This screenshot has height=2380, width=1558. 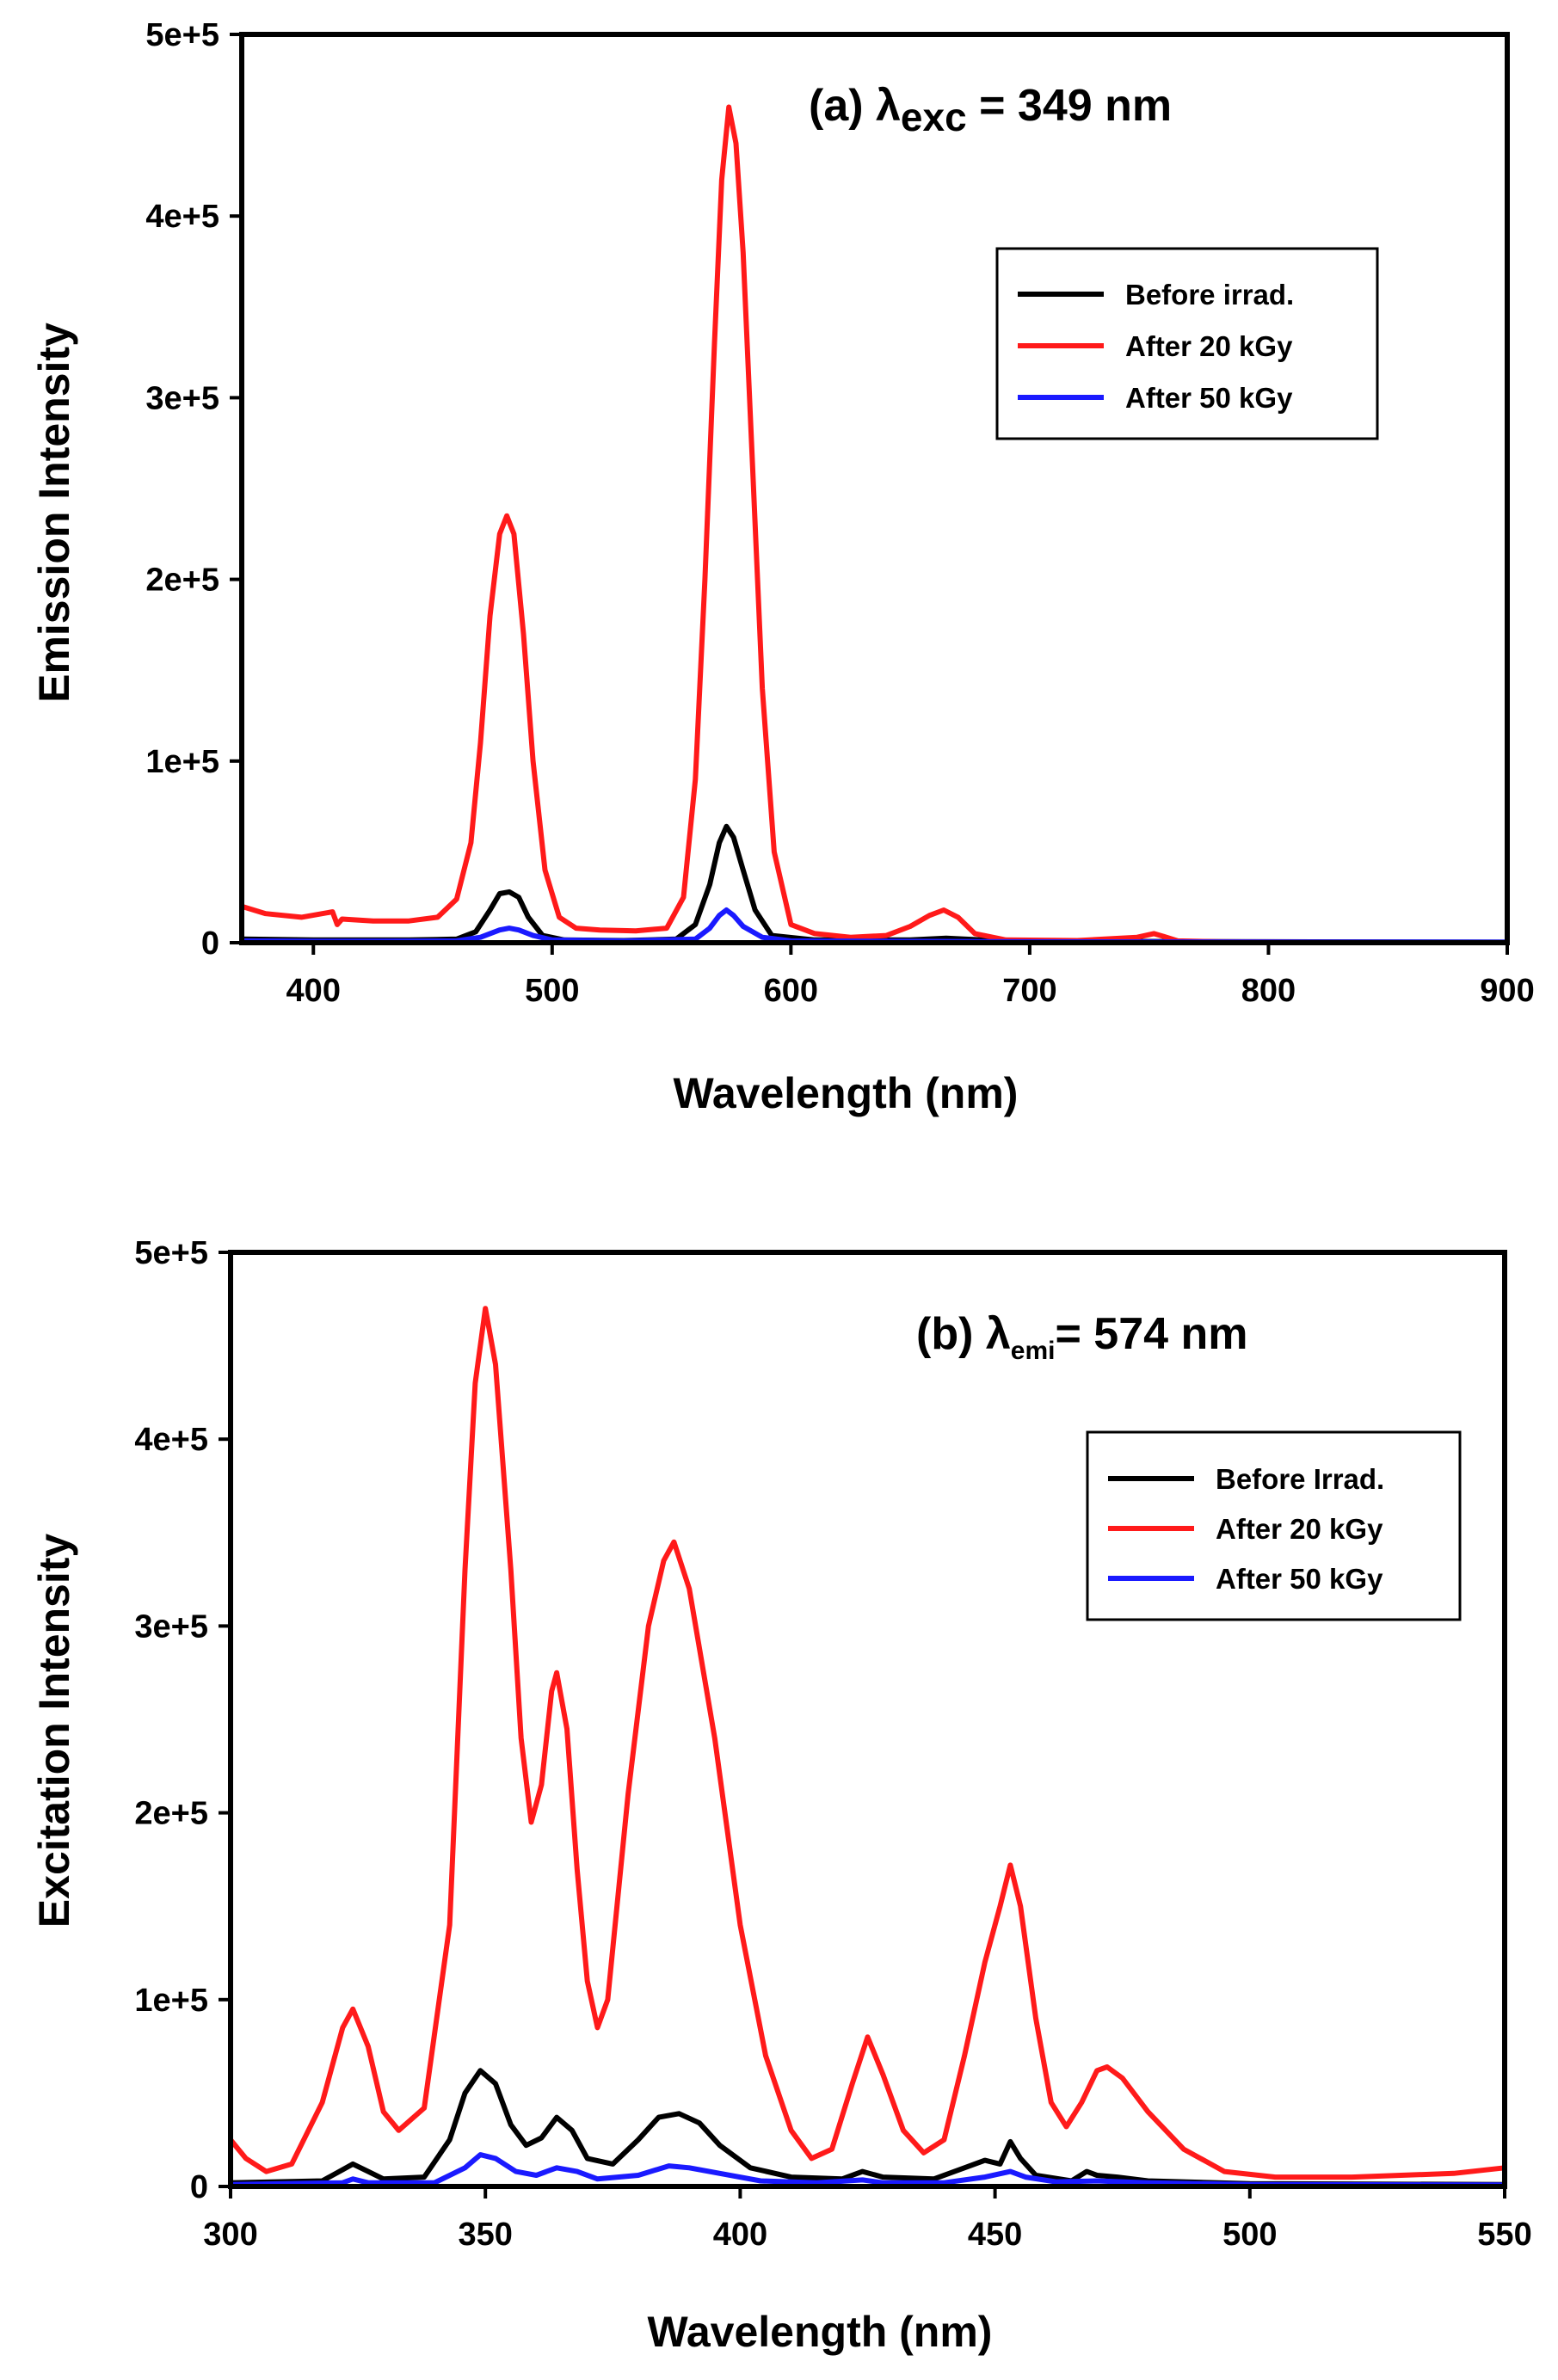 I want to click on panel-a-xtick-label: 500, so click(x=552, y=991).